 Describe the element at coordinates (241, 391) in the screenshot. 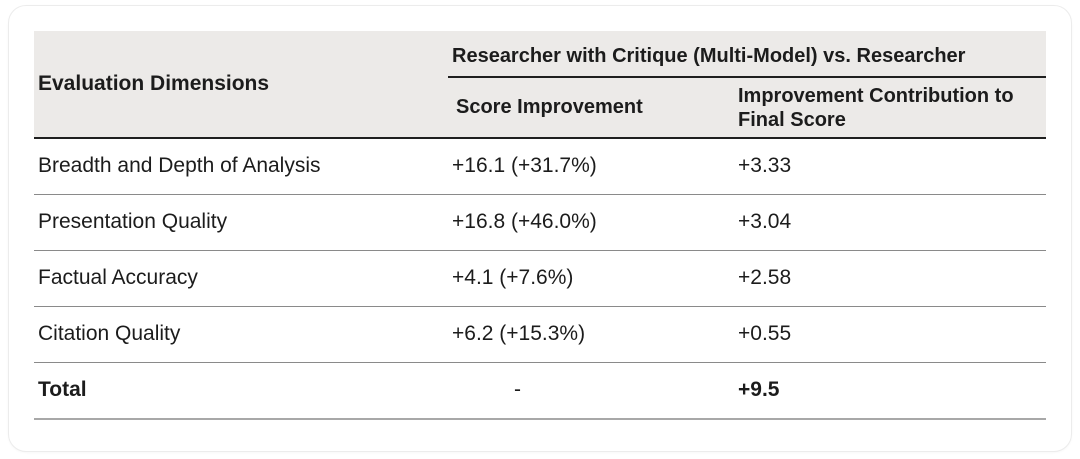

I see `total-label-cell: Total` at that location.